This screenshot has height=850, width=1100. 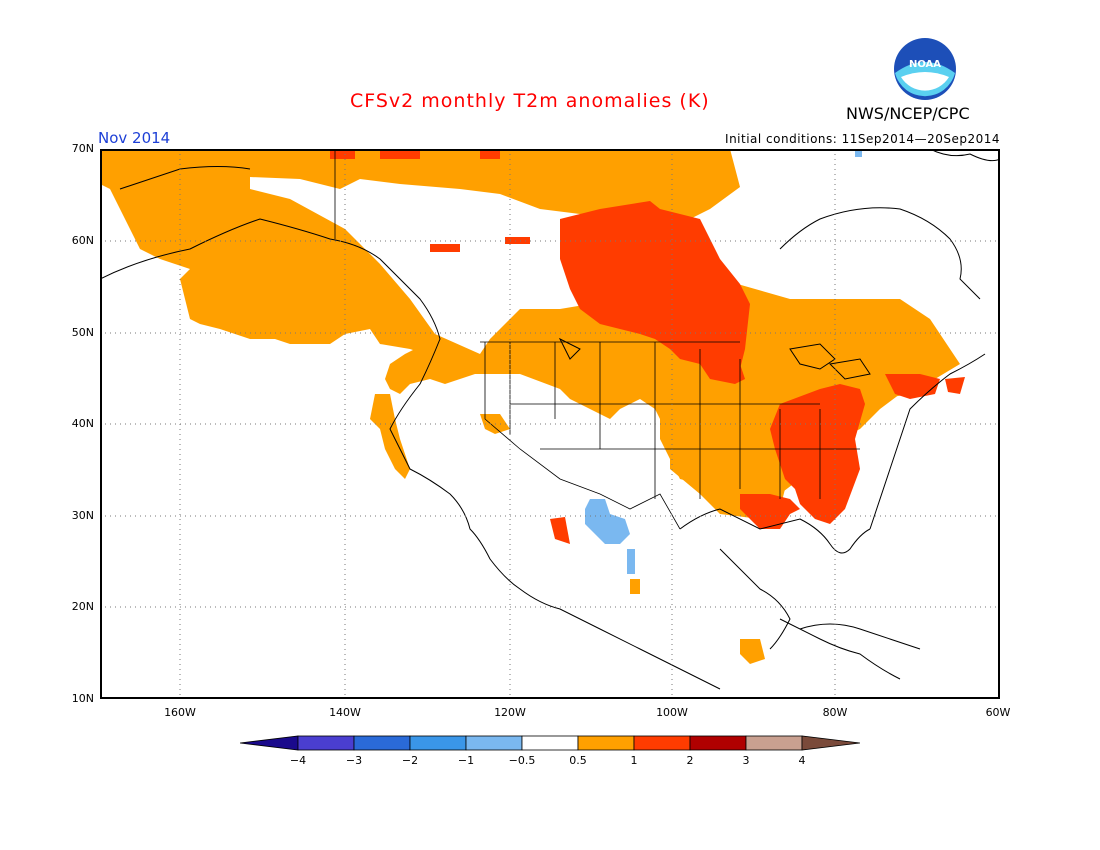 I want to click on lat-label-40n: 40N, so click(x=82, y=423).